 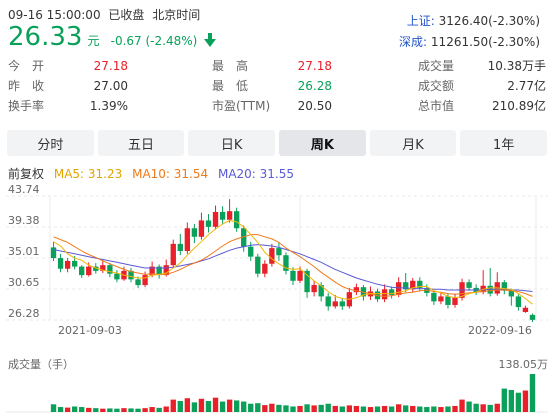 I want to click on tab-five-day: 五日, so click(x=141, y=143).